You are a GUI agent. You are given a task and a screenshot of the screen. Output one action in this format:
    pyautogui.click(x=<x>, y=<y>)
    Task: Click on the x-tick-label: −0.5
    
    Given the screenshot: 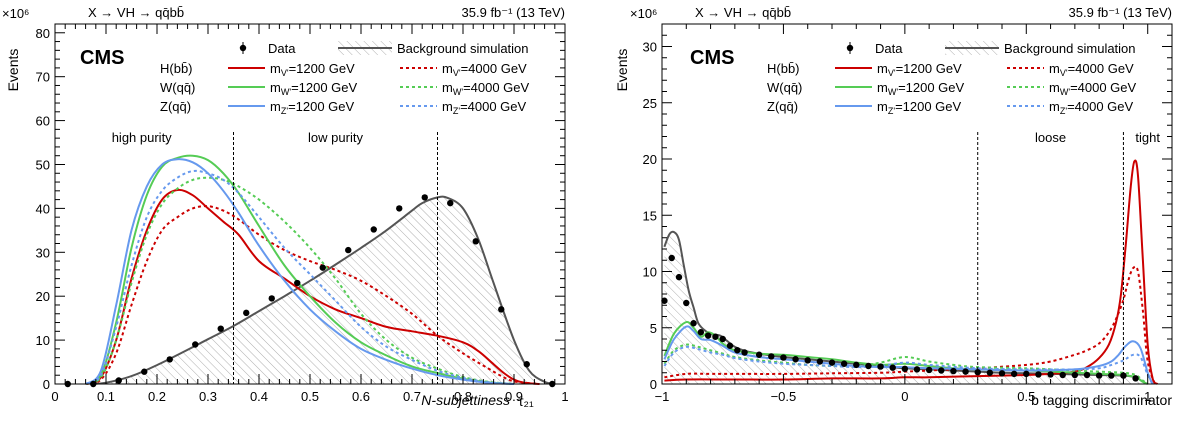 What is the action you would take?
    pyautogui.click(x=784, y=396)
    